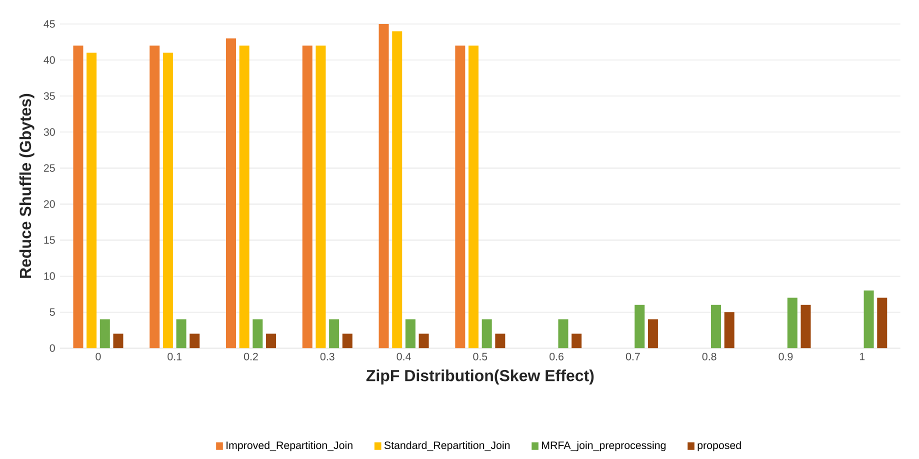  What do you see at coordinates (52, 312) in the screenshot?
I see `y-tick-label: 5` at bounding box center [52, 312].